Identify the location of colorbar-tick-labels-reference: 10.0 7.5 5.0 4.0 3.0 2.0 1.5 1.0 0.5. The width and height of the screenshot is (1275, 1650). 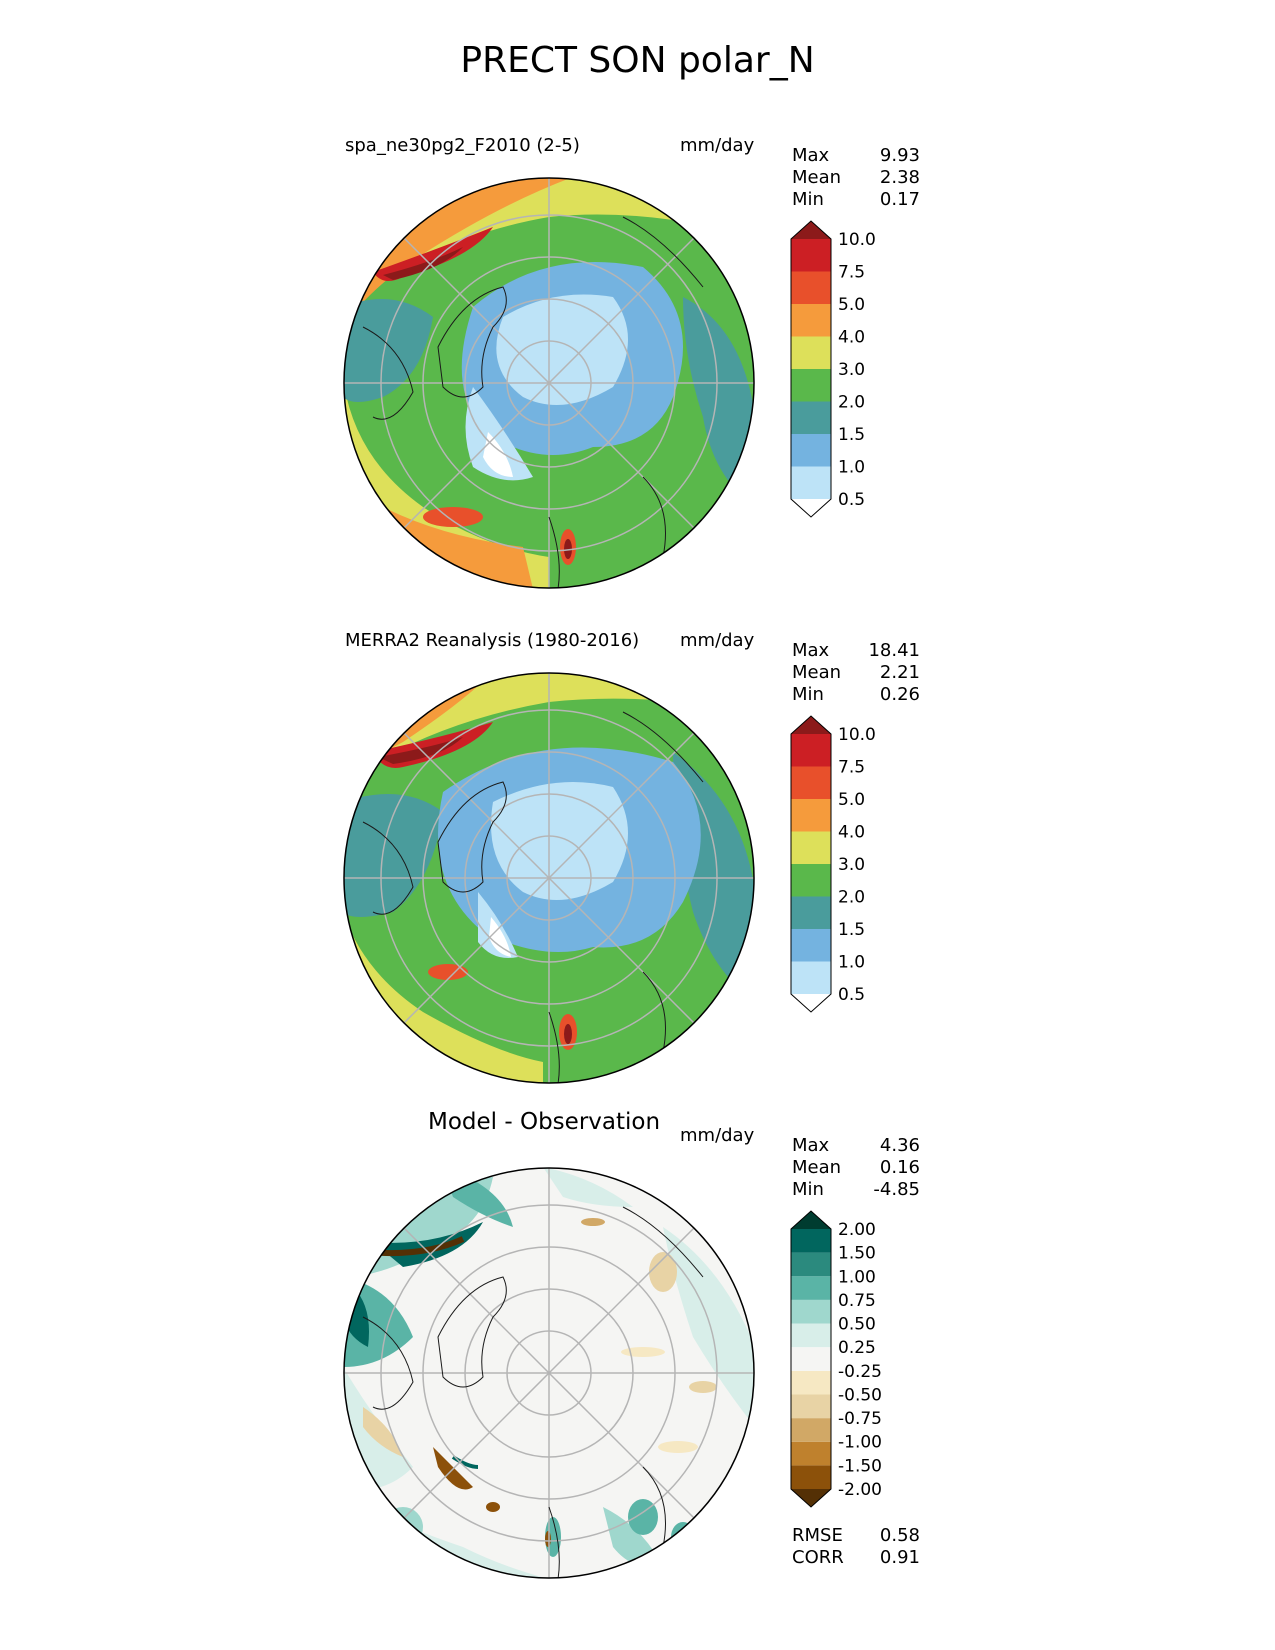
(857, 865).